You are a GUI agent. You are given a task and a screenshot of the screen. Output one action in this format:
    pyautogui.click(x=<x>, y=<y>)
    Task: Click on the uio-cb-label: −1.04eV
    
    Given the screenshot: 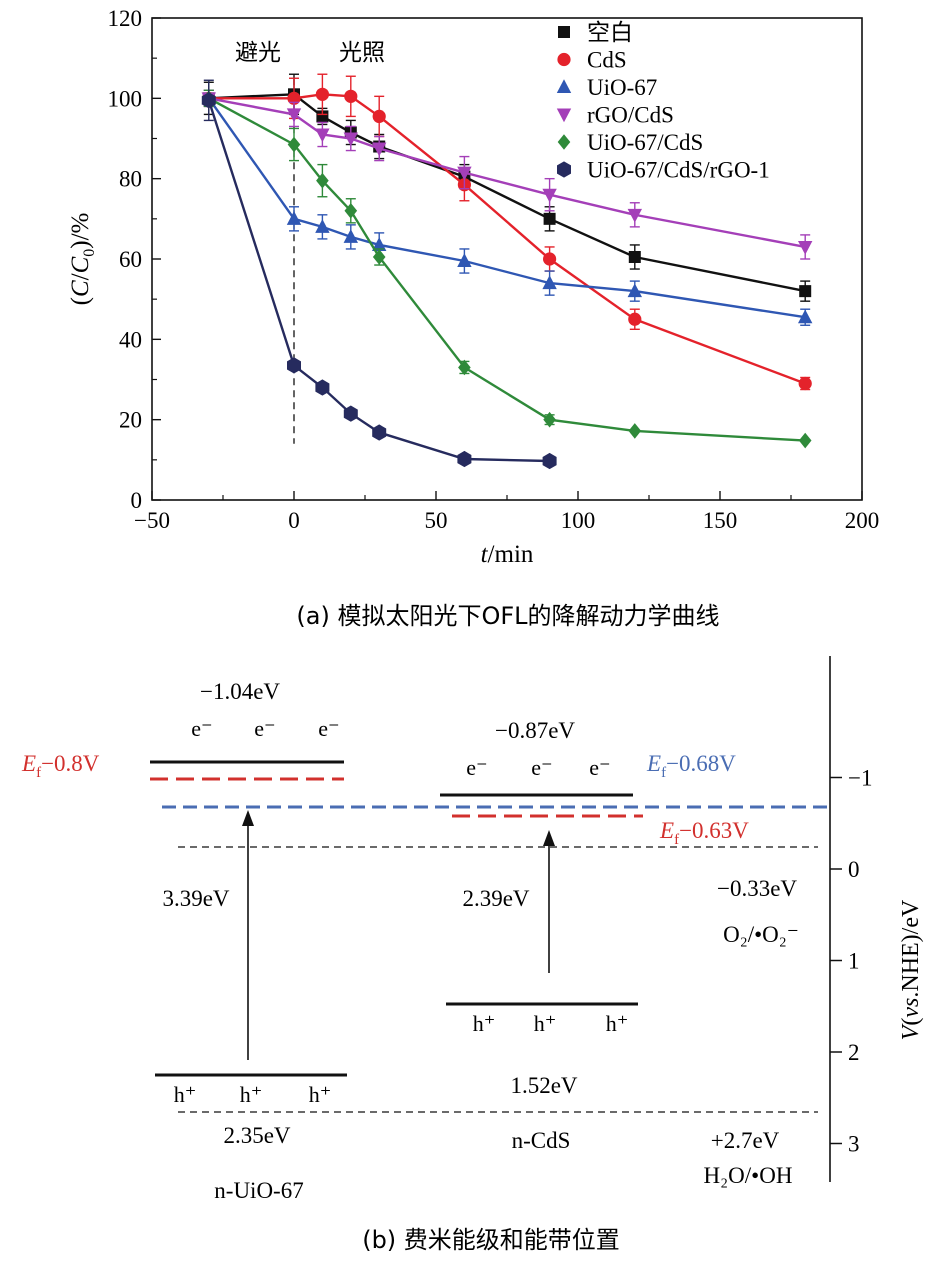 What is the action you would take?
    pyautogui.click(x=240, y=691)
    